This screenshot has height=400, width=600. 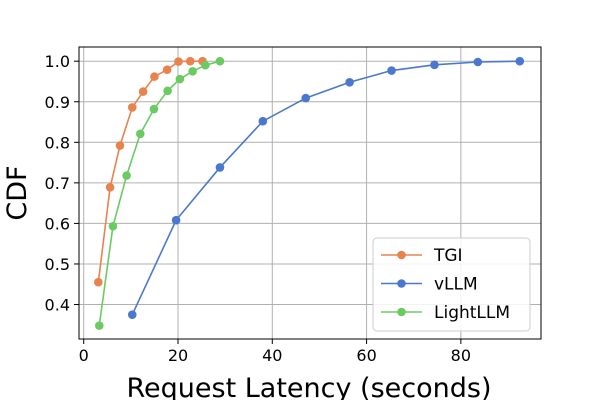 I want to click on x-tick-label: 20, so click(x=178, y=355).